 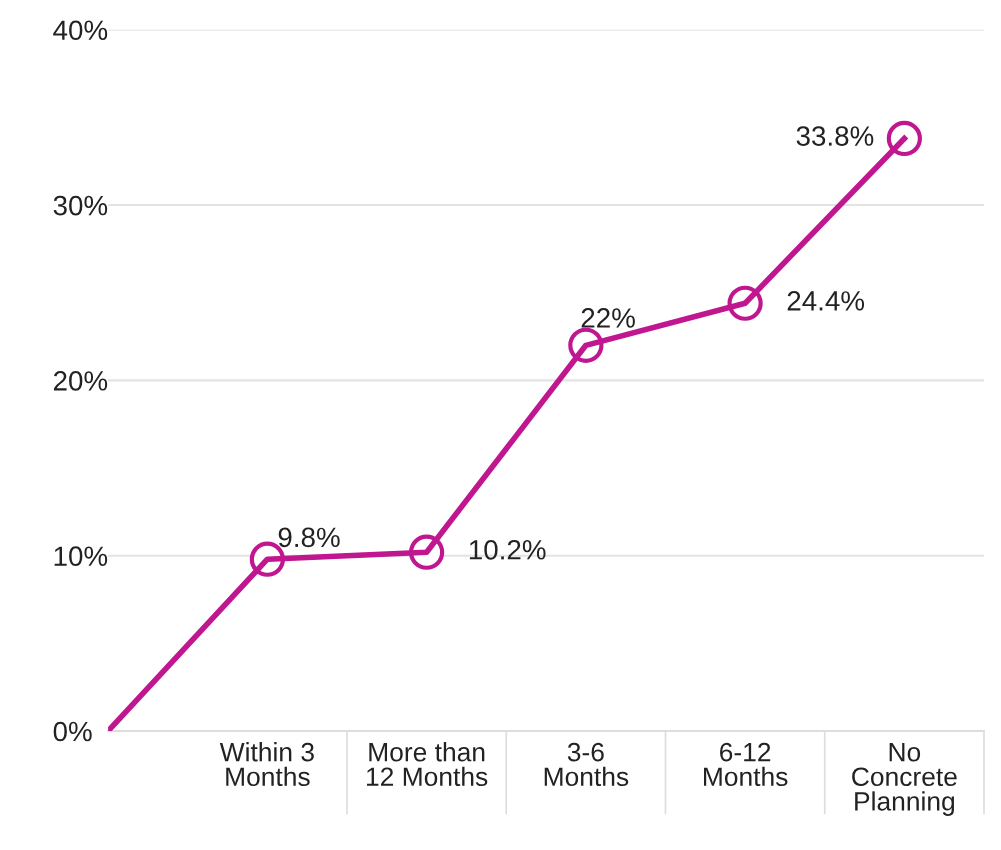 What do you see at coordinates (507, 549) in the screenshot?
I see `data-label: 10.2%` at bounding box center [507, 549].